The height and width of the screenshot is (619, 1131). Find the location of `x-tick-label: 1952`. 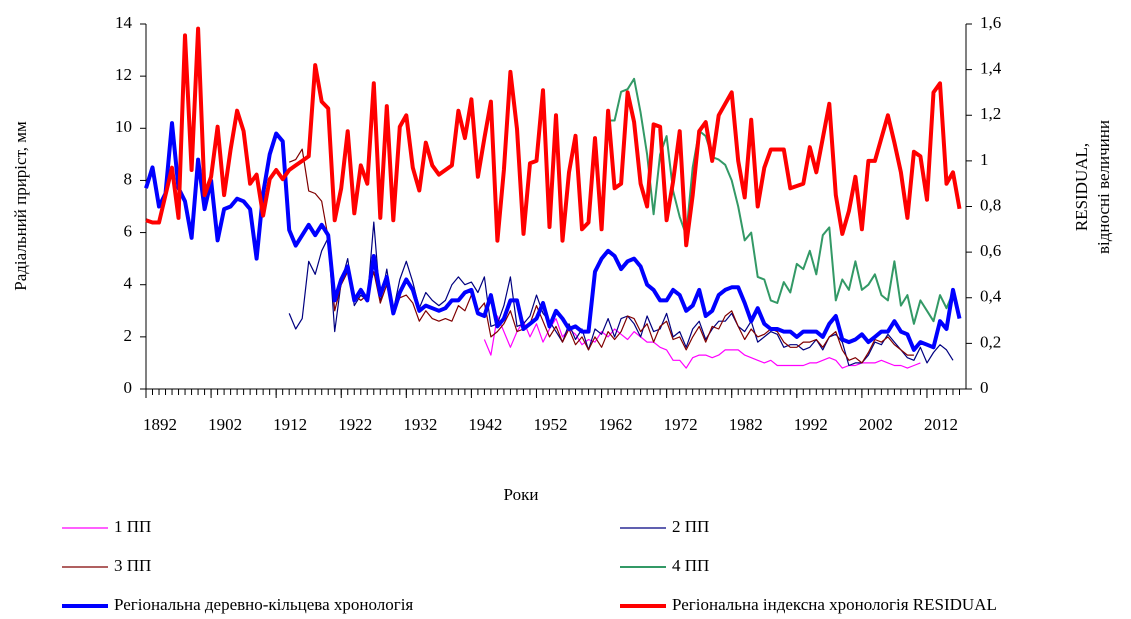

x-tick-label: 1952 is located at coordinates (550, 424).